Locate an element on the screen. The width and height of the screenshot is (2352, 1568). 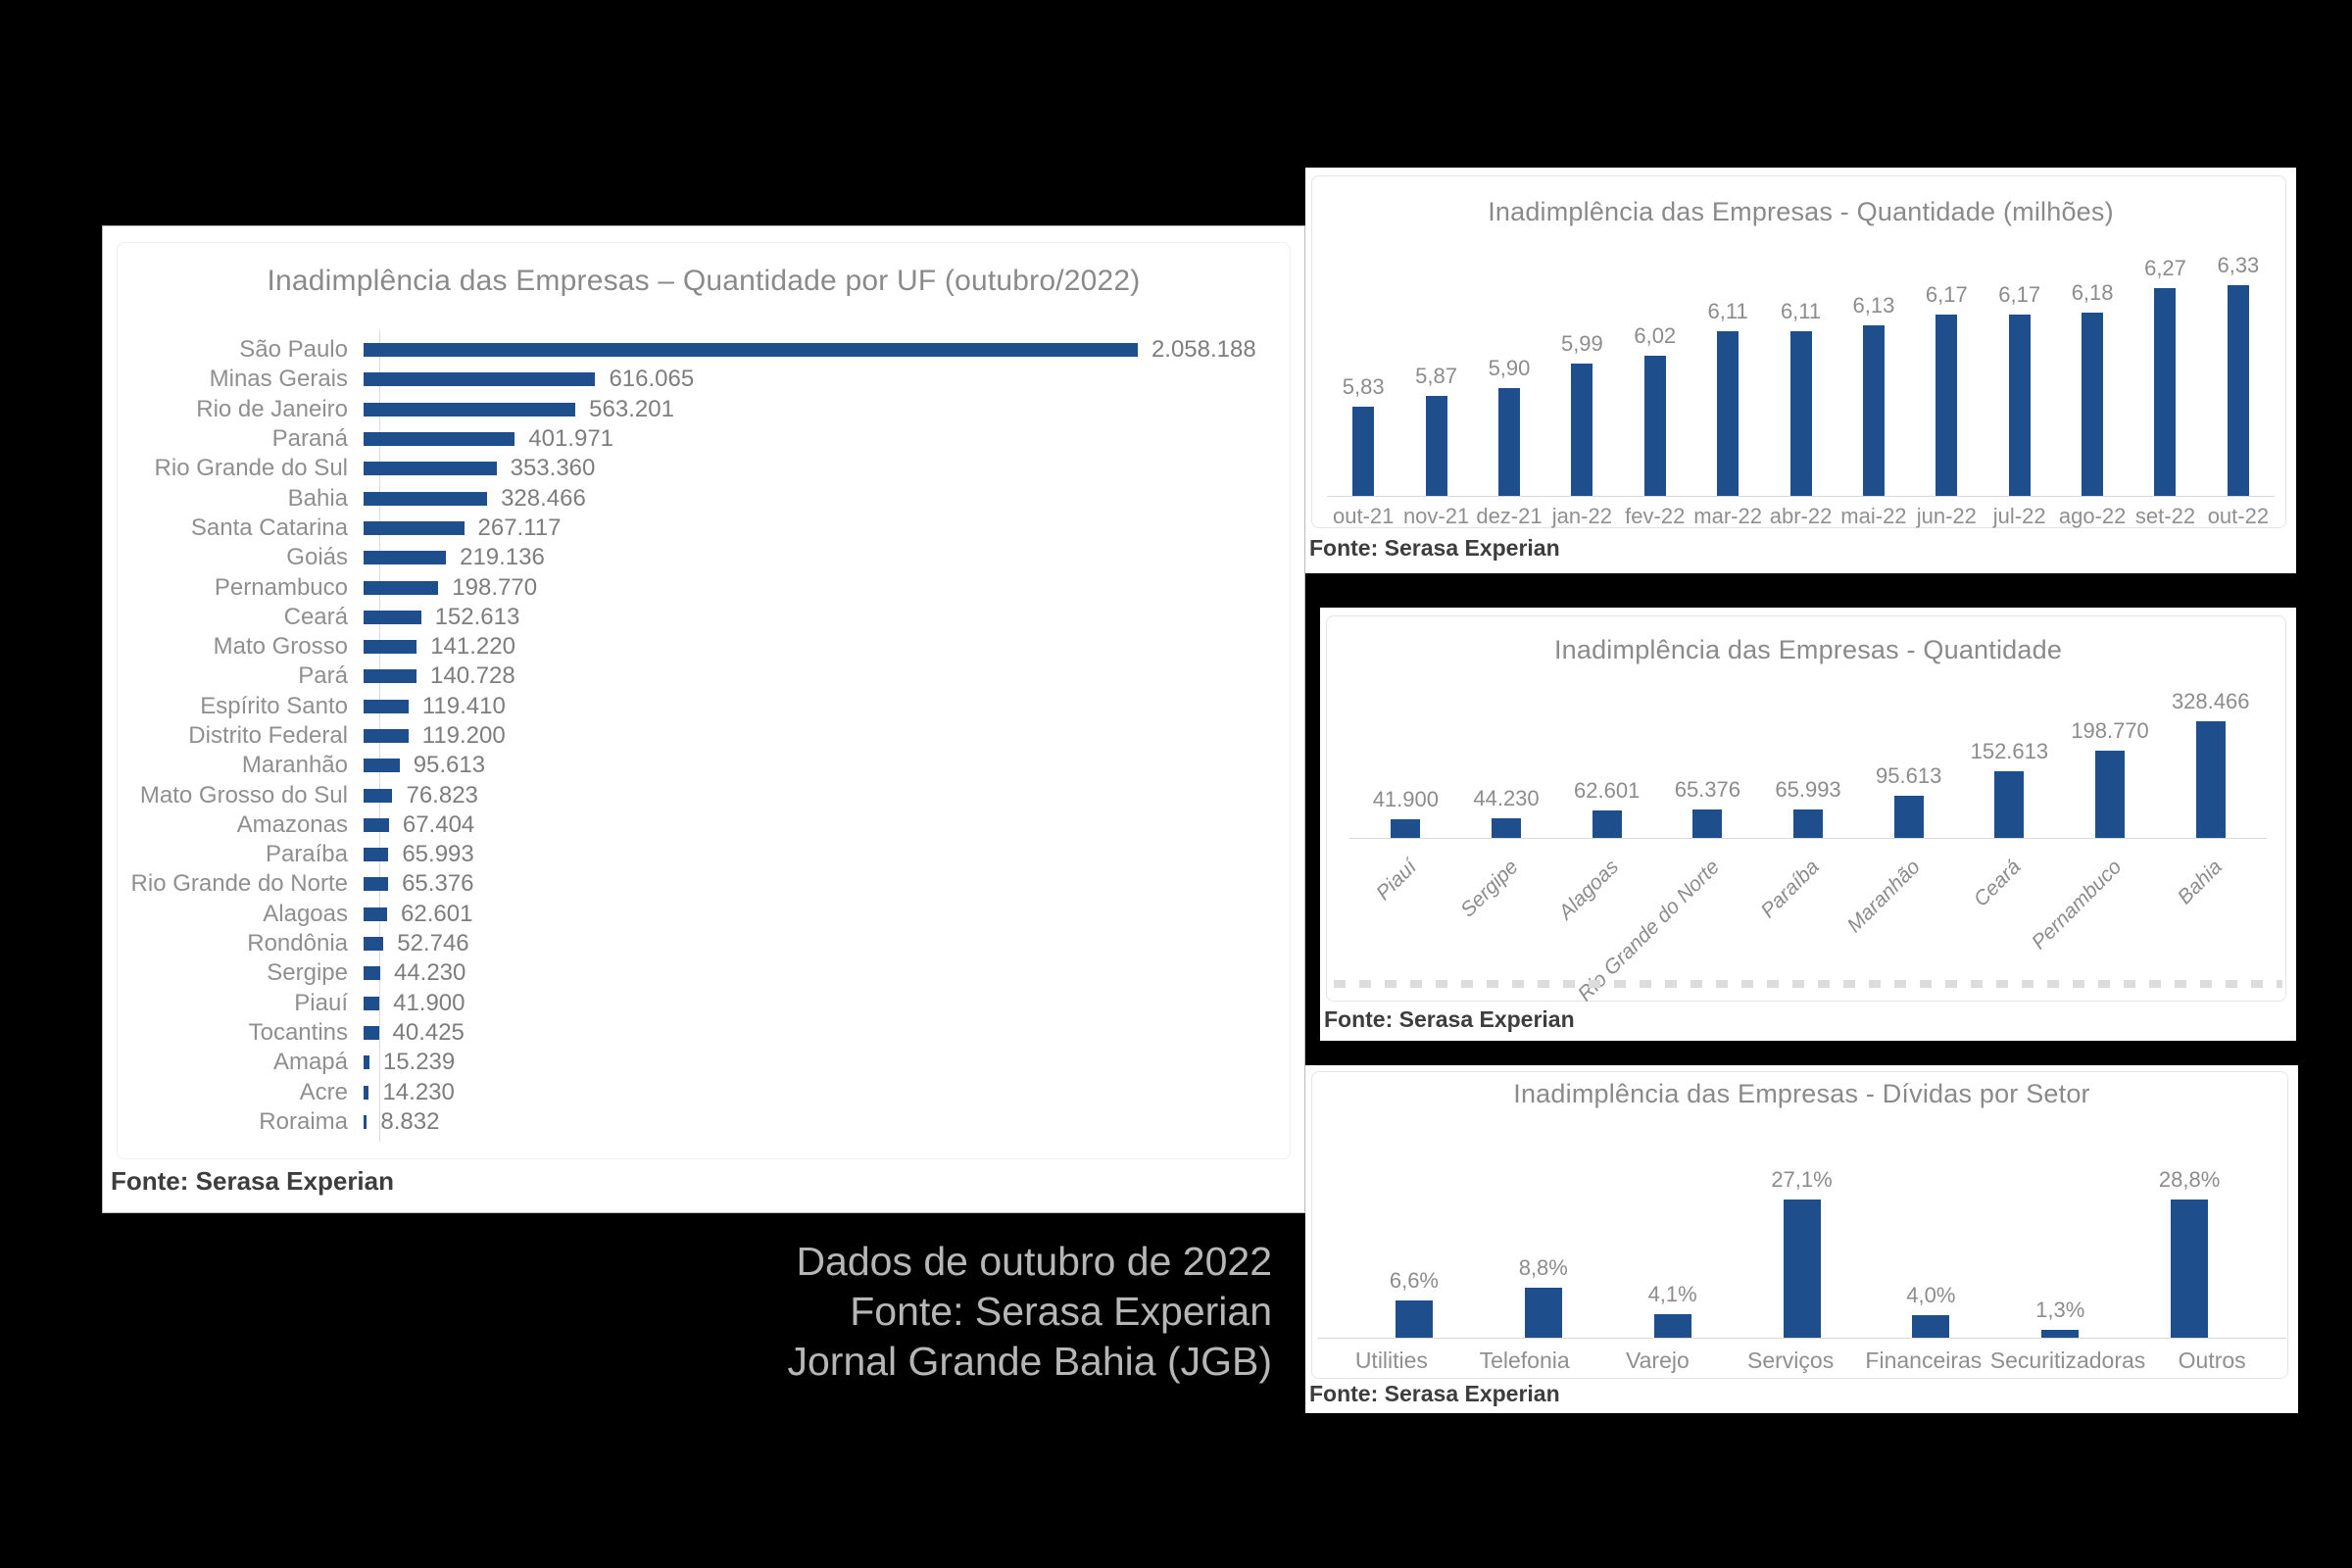
category-label: Pará is located at coordinates (323, 676).